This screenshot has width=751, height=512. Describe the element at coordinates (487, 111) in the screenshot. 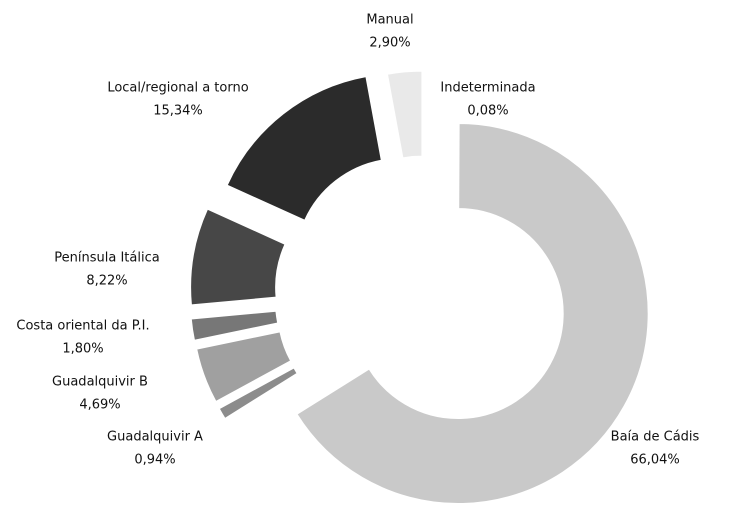

I see `slice-value-label: 0,08%` at that location.